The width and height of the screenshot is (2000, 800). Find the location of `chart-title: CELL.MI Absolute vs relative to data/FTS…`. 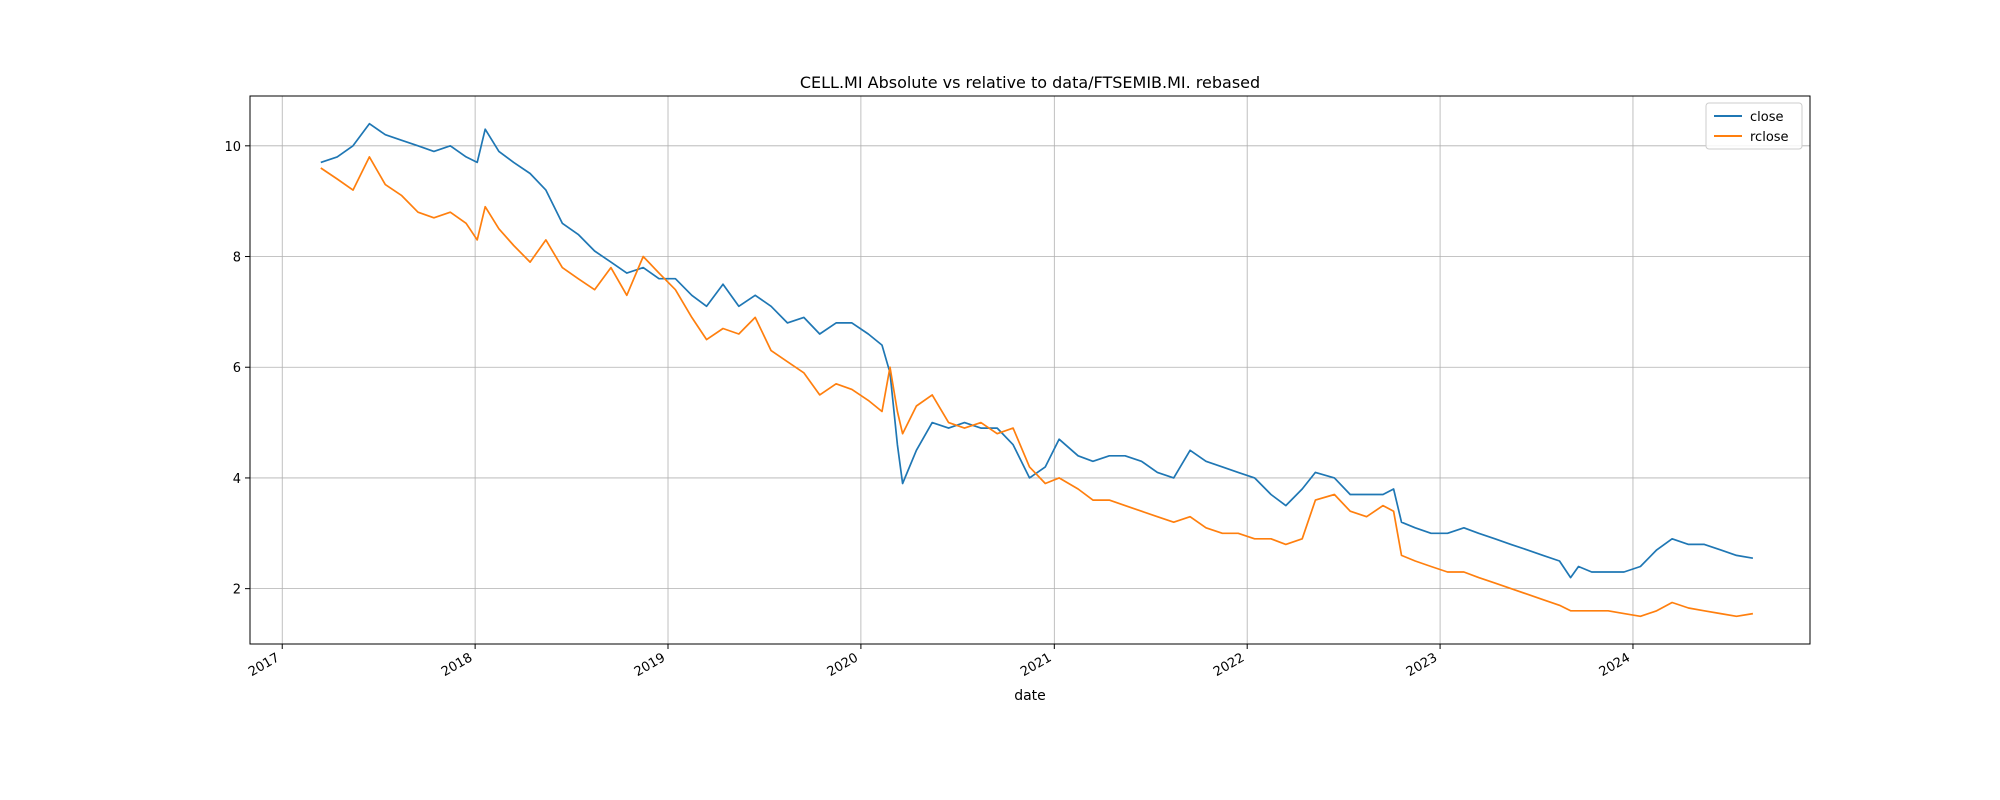

chart-title: CELL.MI Absolute vs relative to data/FTS… is located at coordinates (1030, 82).